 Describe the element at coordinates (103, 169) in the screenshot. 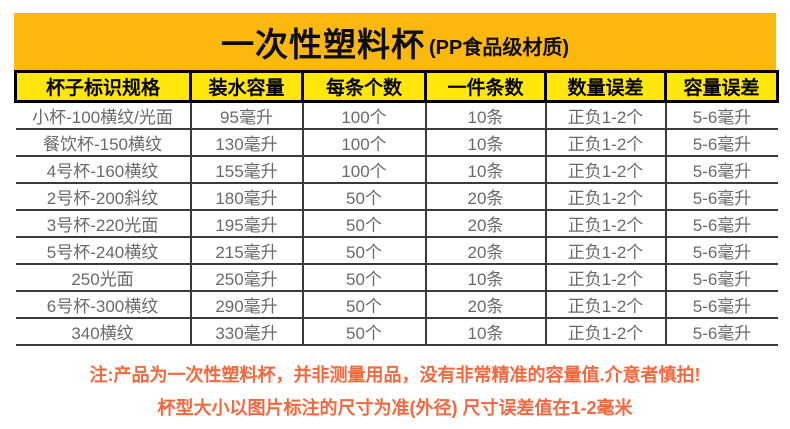

I see `table-cell: 4号杯-160横纹` at that location.